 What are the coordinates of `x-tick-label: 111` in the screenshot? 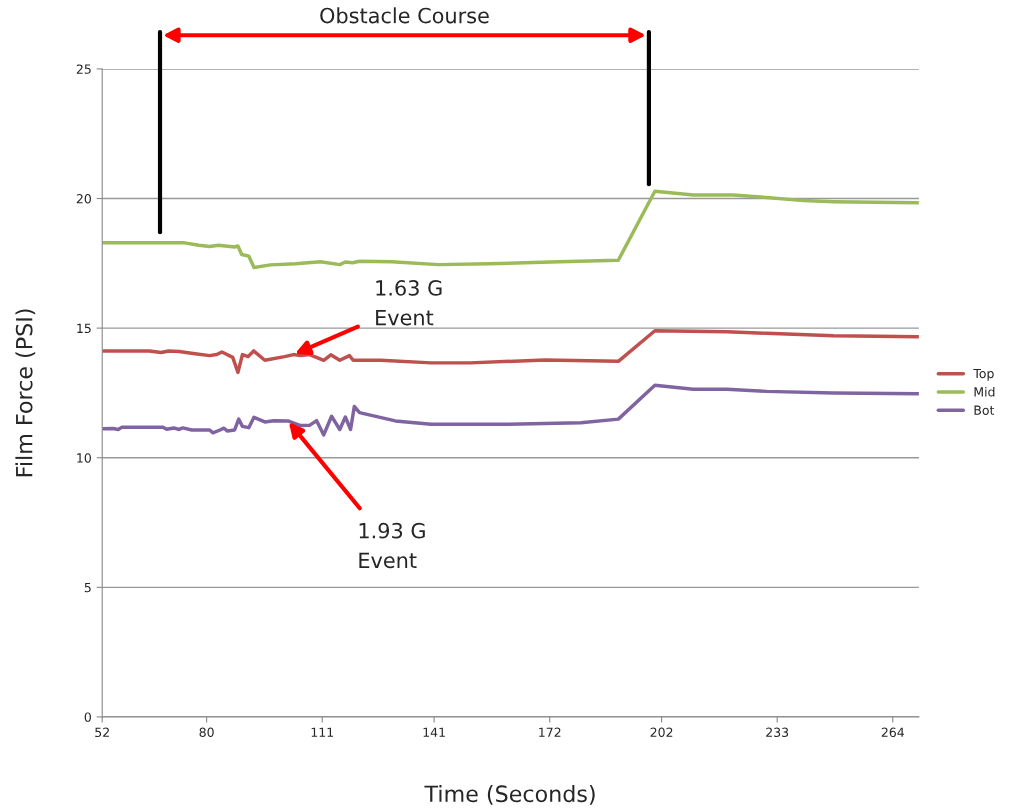 It's located at (322, 732).